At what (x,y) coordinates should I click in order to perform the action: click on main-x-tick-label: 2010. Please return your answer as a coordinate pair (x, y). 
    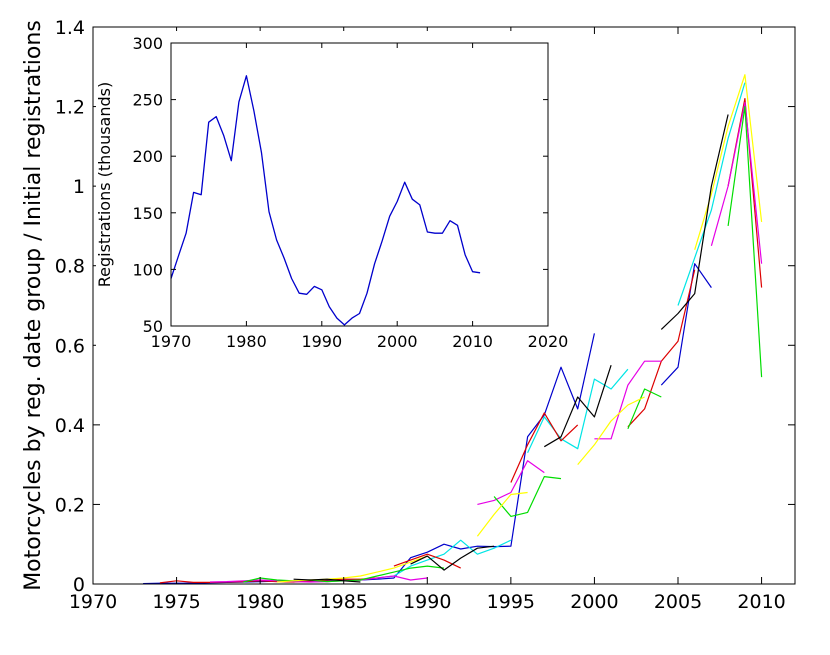
    Looking at the image, I should click on (761, 602).